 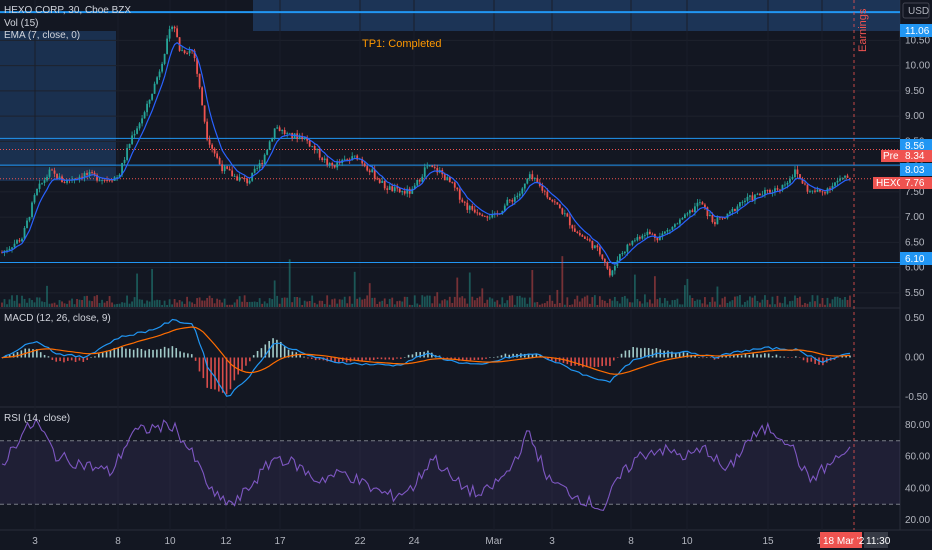 I want to click on symbol-title: HEXO CORP, 30, Cboe BZX, so click(x=67, y=10).